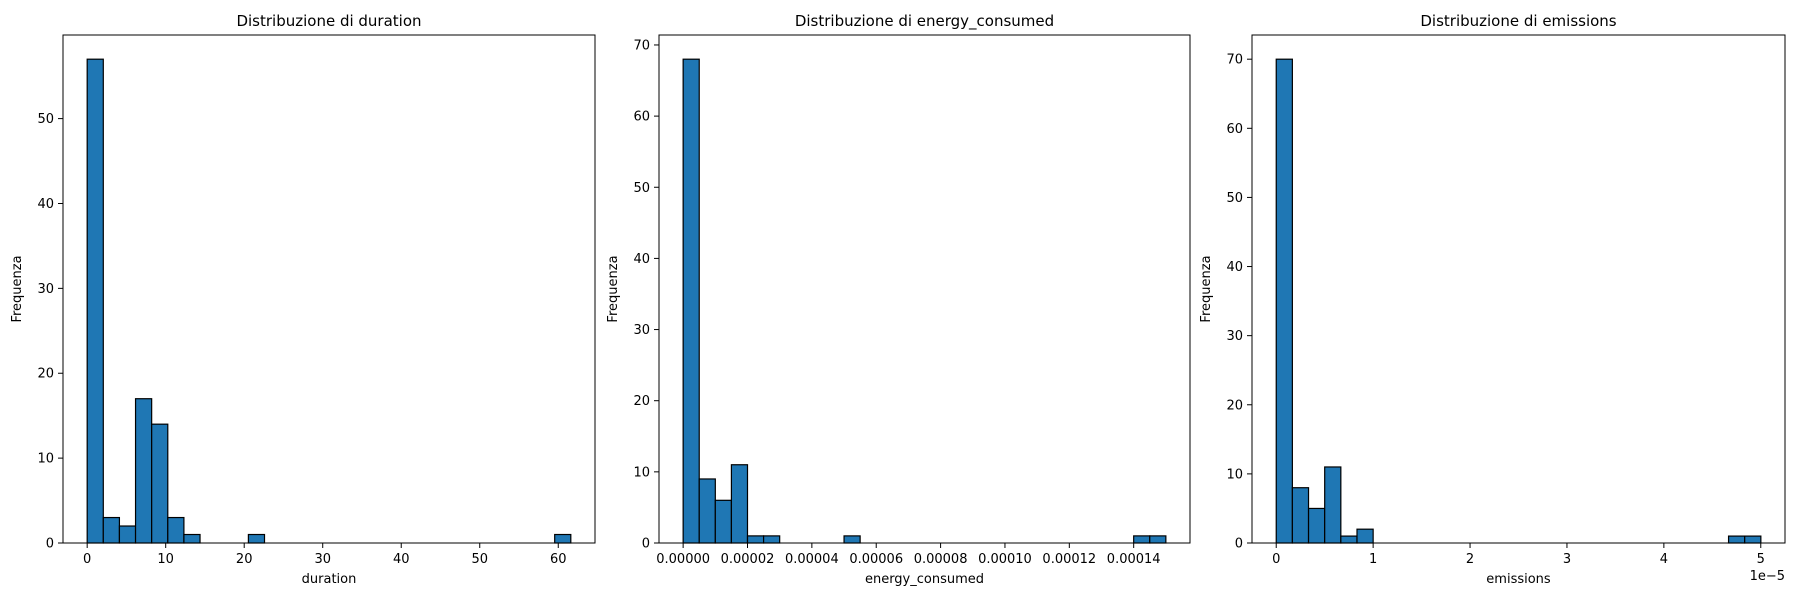  I want to click on x-tick-label: 0.00012, so click(1069, 559).